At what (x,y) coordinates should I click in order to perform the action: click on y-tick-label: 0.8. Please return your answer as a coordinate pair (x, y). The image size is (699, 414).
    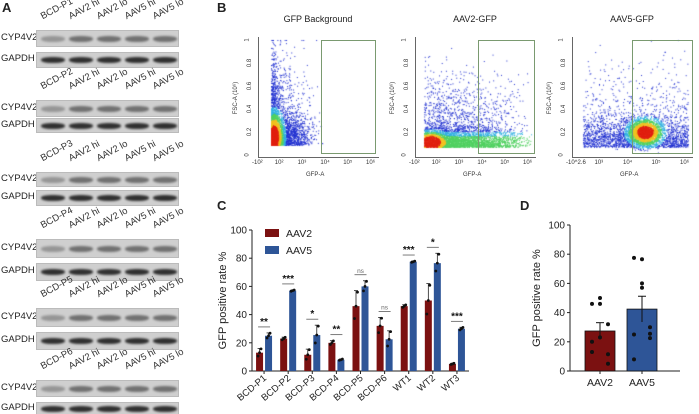
    Looking at the image, I should click on (250, 63).